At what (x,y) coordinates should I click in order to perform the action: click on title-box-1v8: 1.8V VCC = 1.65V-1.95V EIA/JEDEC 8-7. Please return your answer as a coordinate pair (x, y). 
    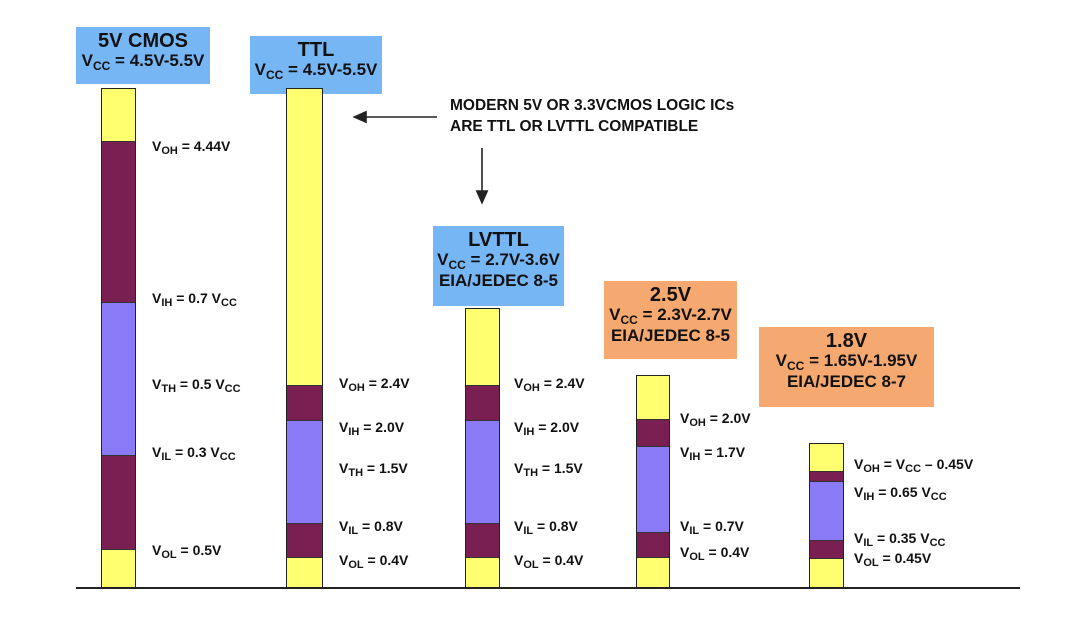
    Looking at the image, I should click on (846, 367).